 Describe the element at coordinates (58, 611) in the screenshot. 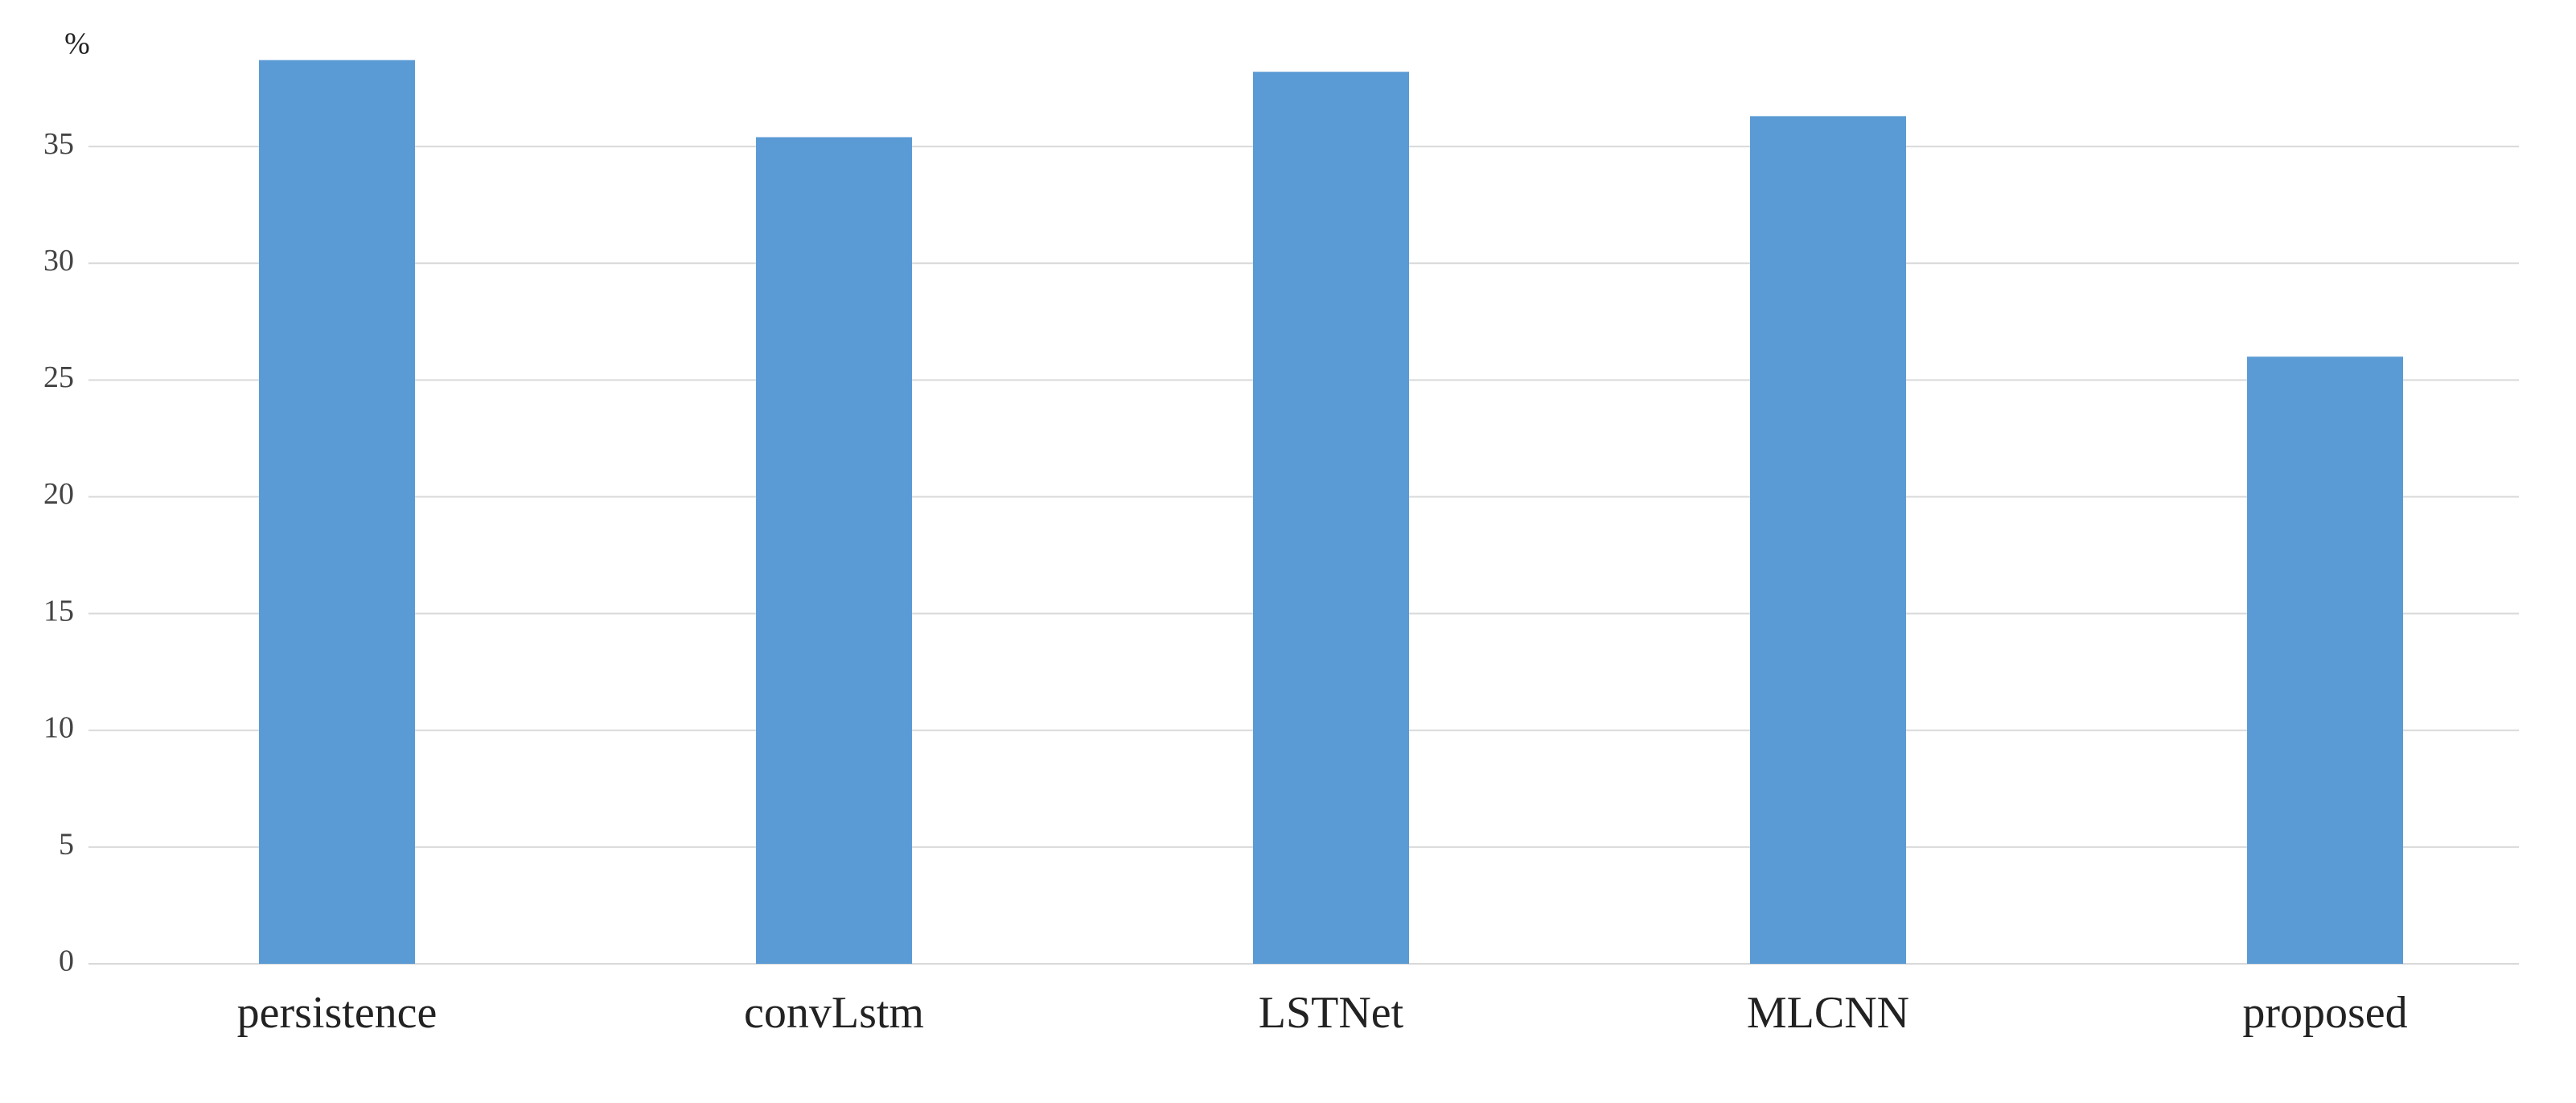

I see `y-tick-label: 15` at that location.